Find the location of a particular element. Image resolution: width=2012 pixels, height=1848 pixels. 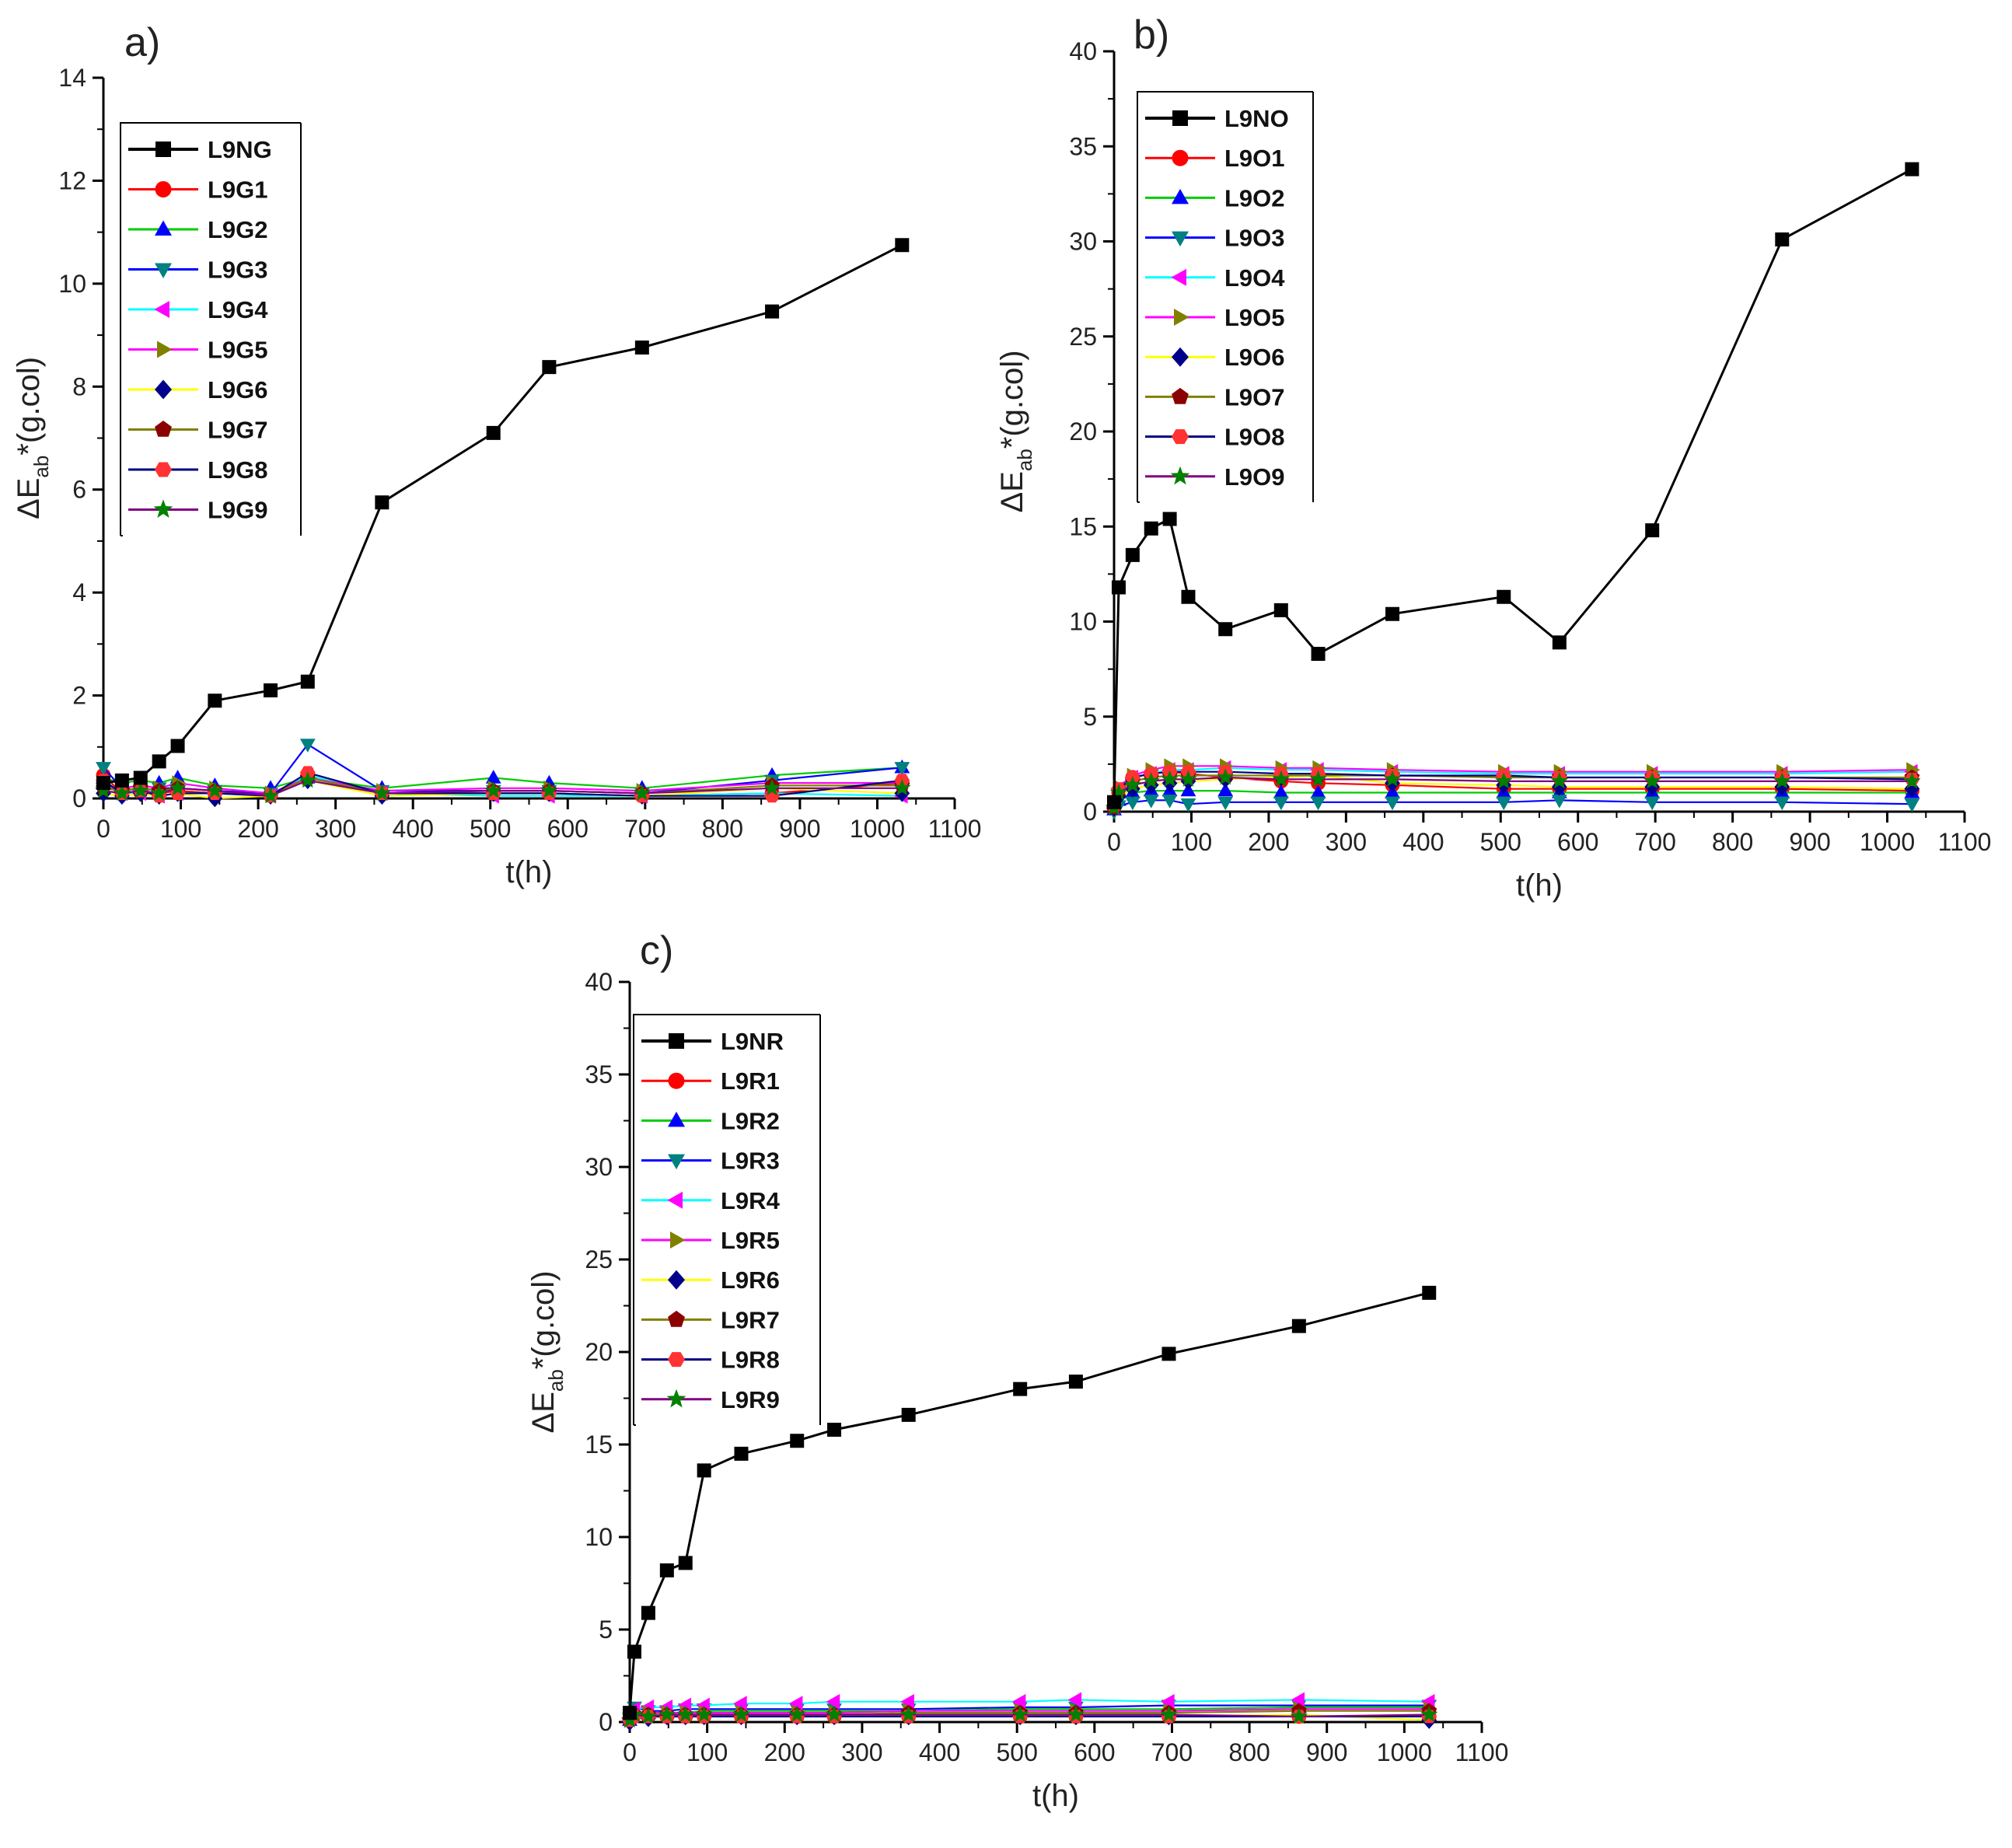

series-L9O3 is located at coordinates (1513, 807).